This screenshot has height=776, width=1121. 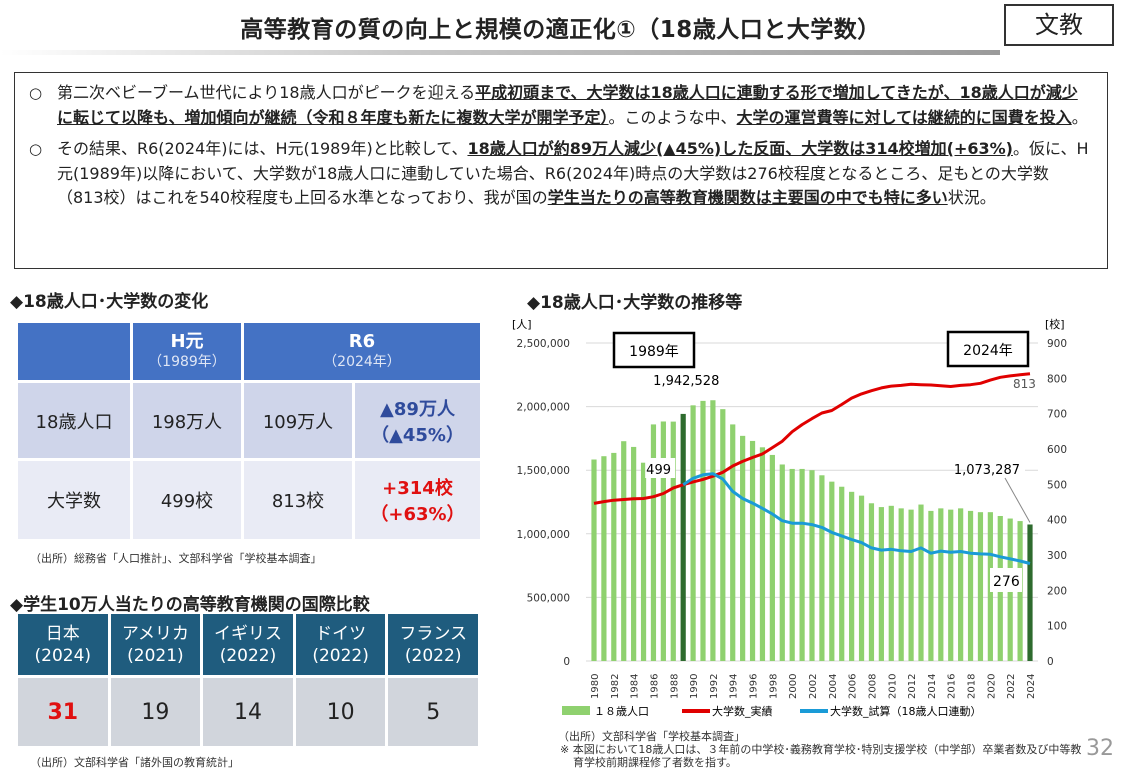 I want to click on pop-2024-label: 1,073,287, so click(x=987, y=470).